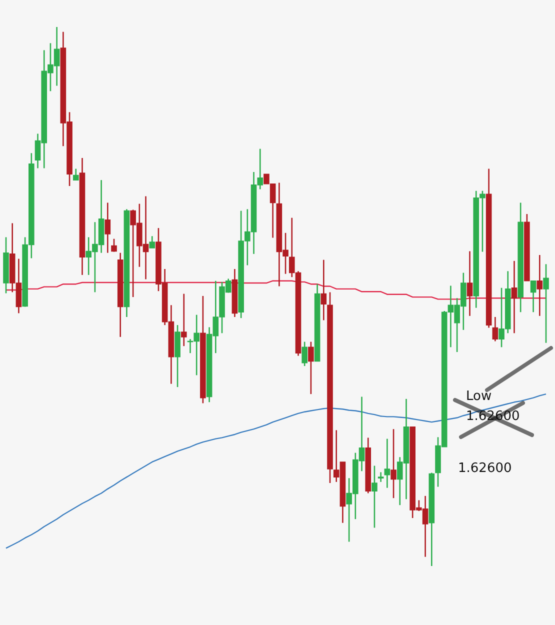 This screenshot has height=625, width=555. What do you see at coordinates (485, 468) in the screenshot?
I see `annotation: 1.62600` at bounding box center [485, 468].